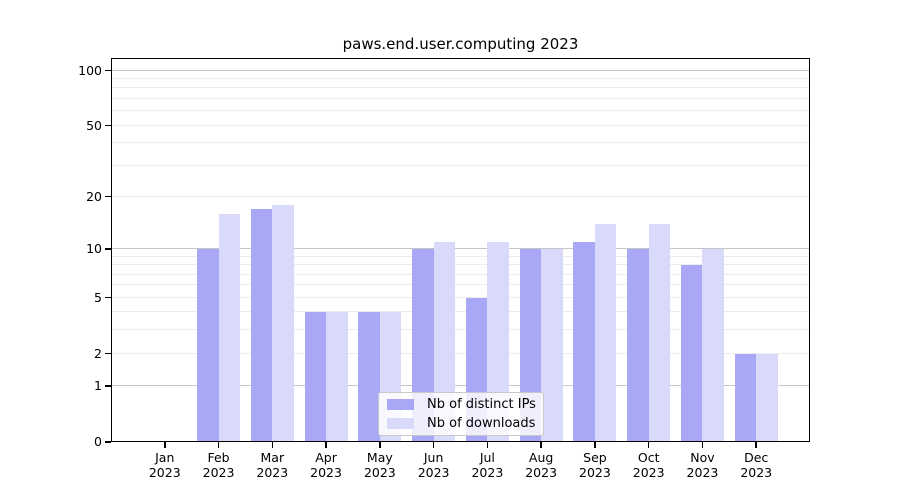 The height and width of the screenshot is (500, 900). I want to click on bar-downloads-sep, so click(605, 333).